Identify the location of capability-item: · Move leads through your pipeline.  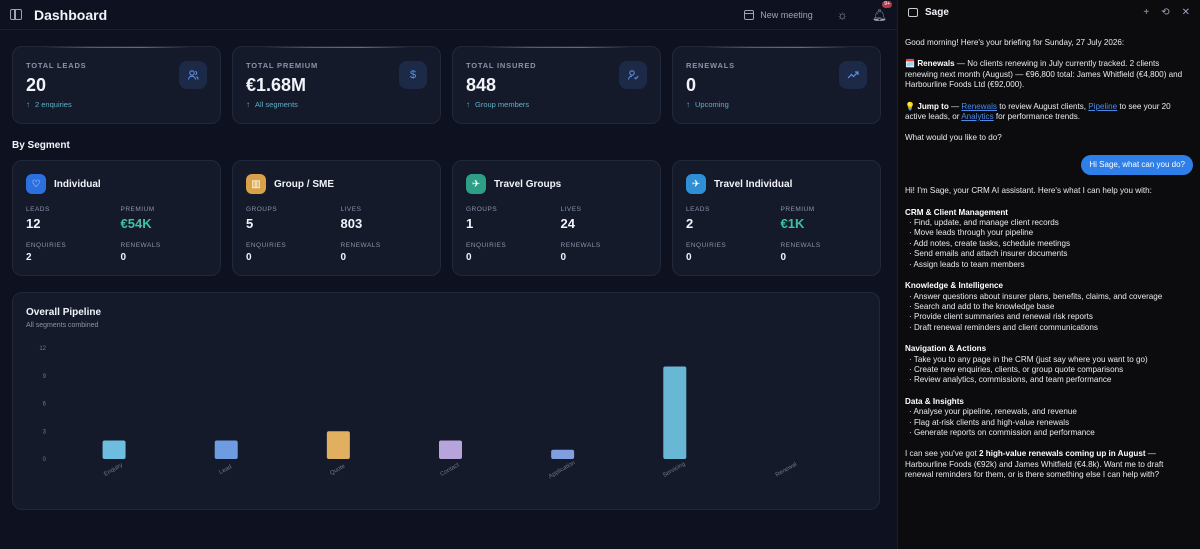
(971, 233).